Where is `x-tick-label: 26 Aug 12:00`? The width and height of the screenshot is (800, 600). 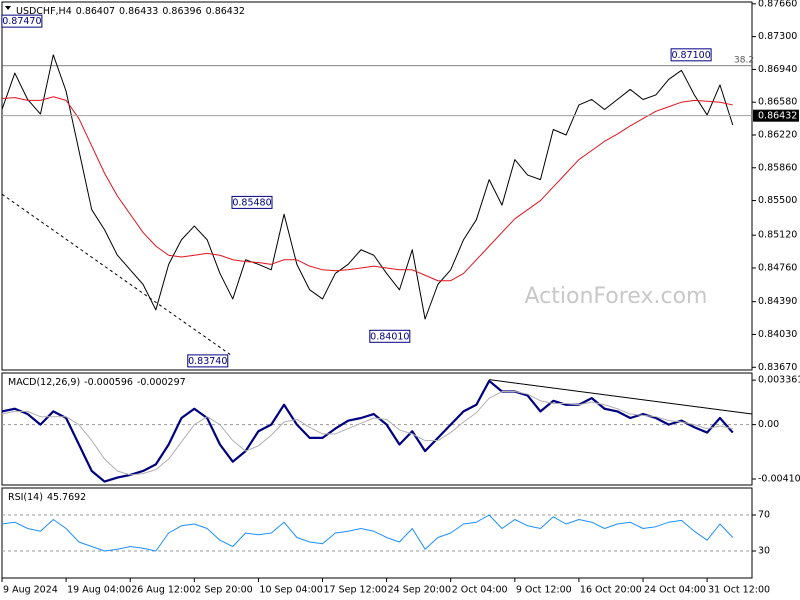
x-tick-label: 26 Aug 12:00 is located at coordinates (163, 590).